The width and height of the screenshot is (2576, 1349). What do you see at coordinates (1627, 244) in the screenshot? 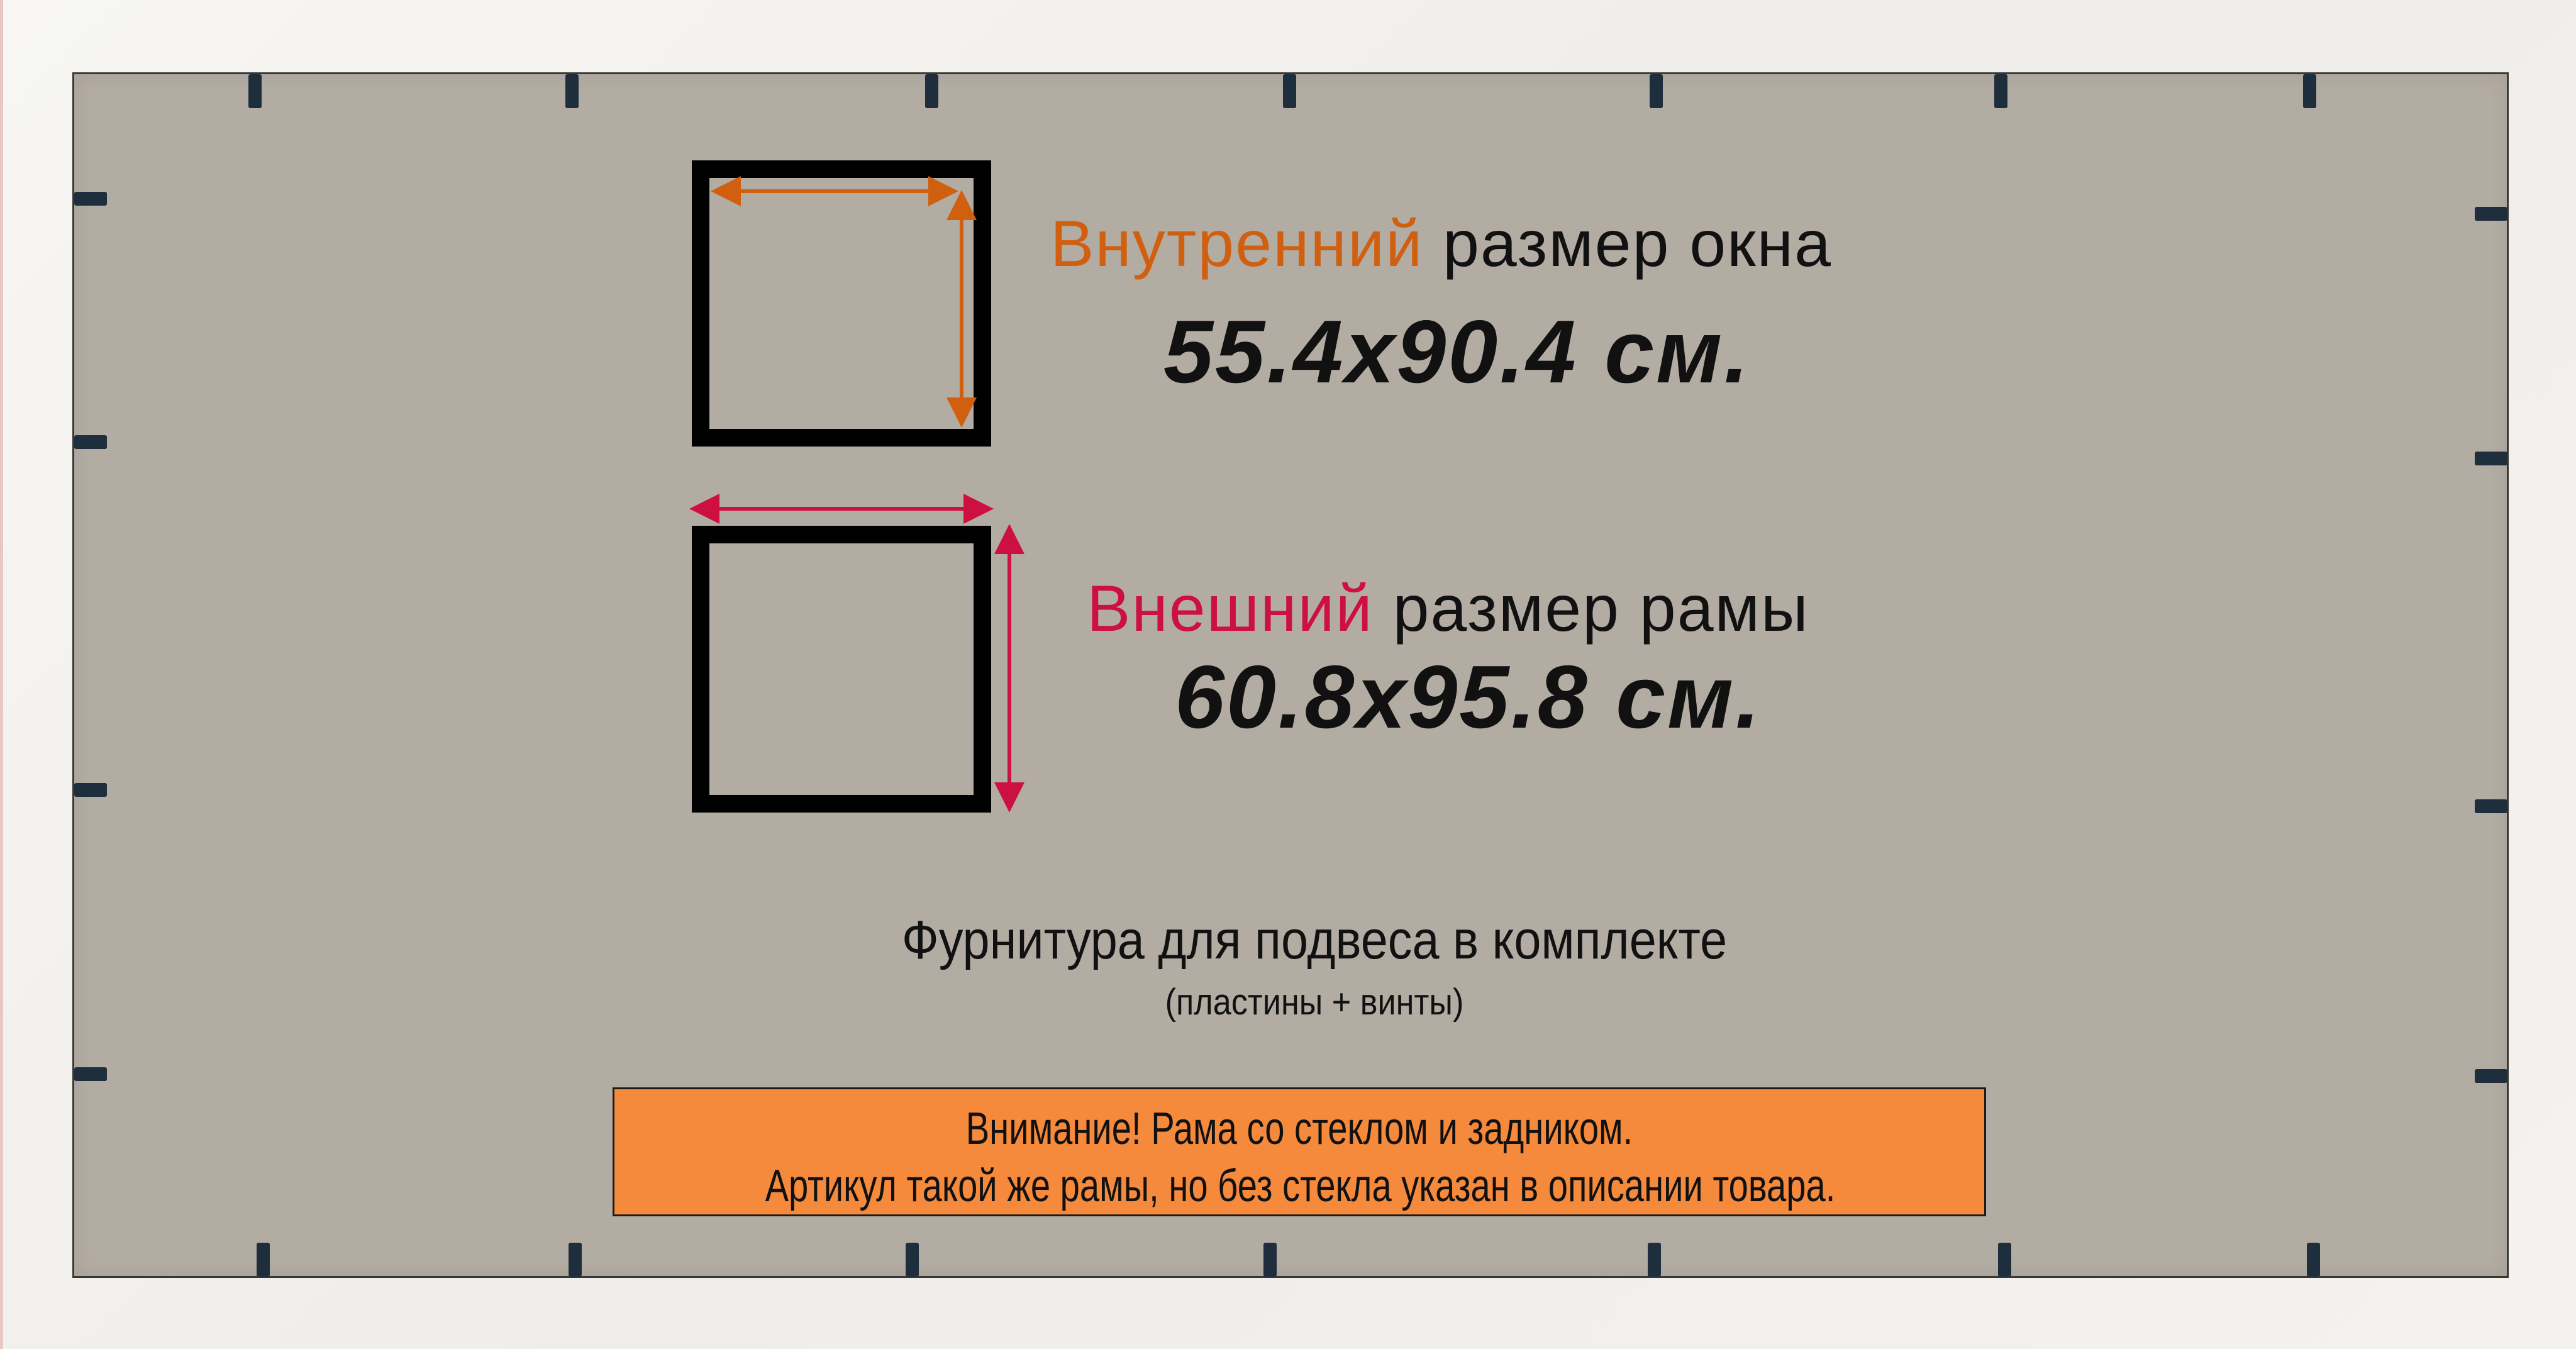
I see `inner-size-label-rest: размер окна` at bounding box center [1627, 244].